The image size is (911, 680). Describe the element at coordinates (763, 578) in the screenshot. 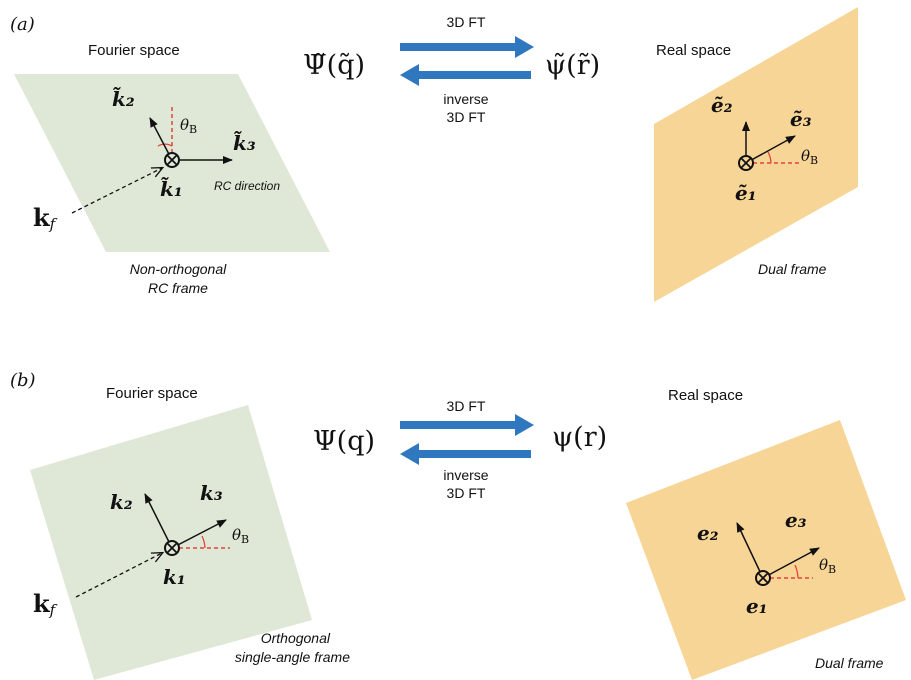

I see `origin-into-page-icon-real-b` at that location.